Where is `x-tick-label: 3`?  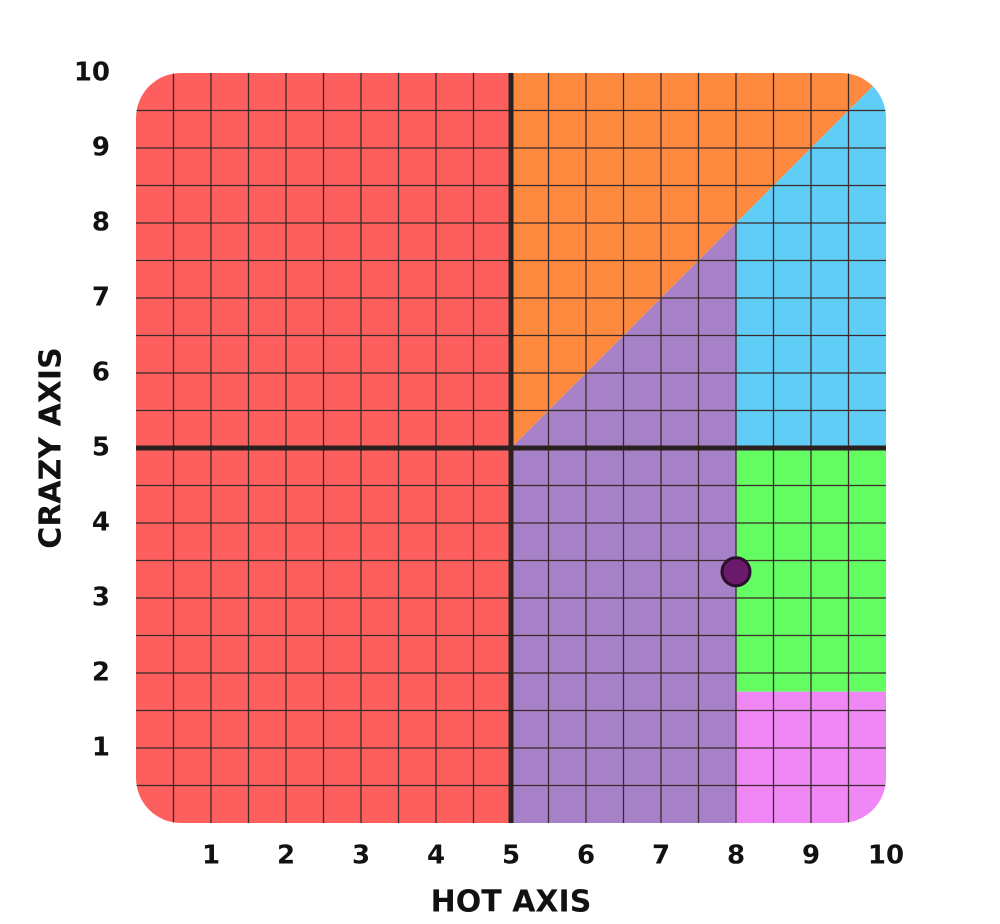 x-tick-label: 3 is located at coordinates (361, 856).